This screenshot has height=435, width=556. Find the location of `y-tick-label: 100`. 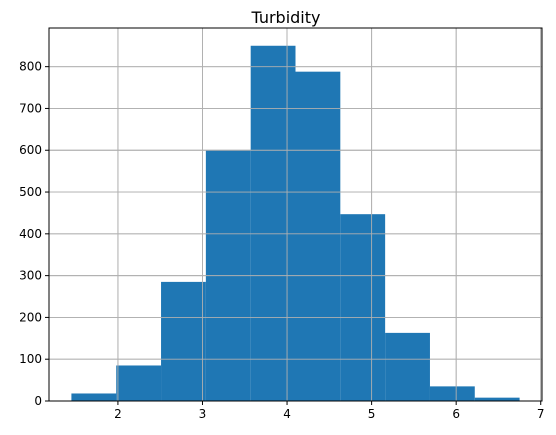

y-tick-label: 100 is located at coordinates (30, 359).